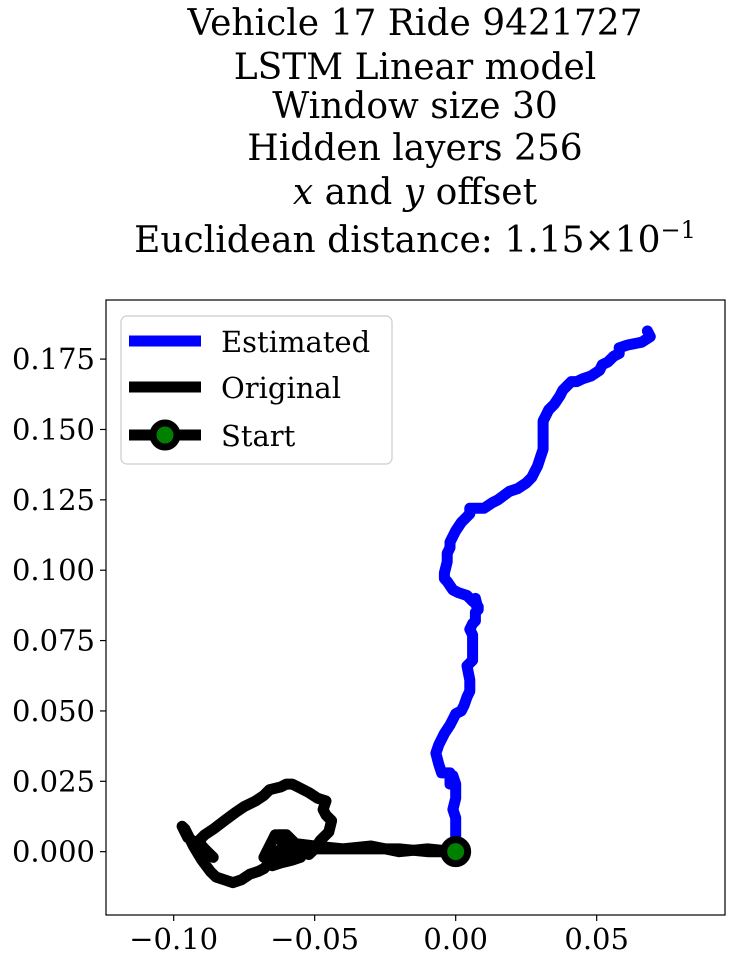  Describe the element at coordinates (258, 436) in the screenshot. I see `legend-start-label: Start` at that location.